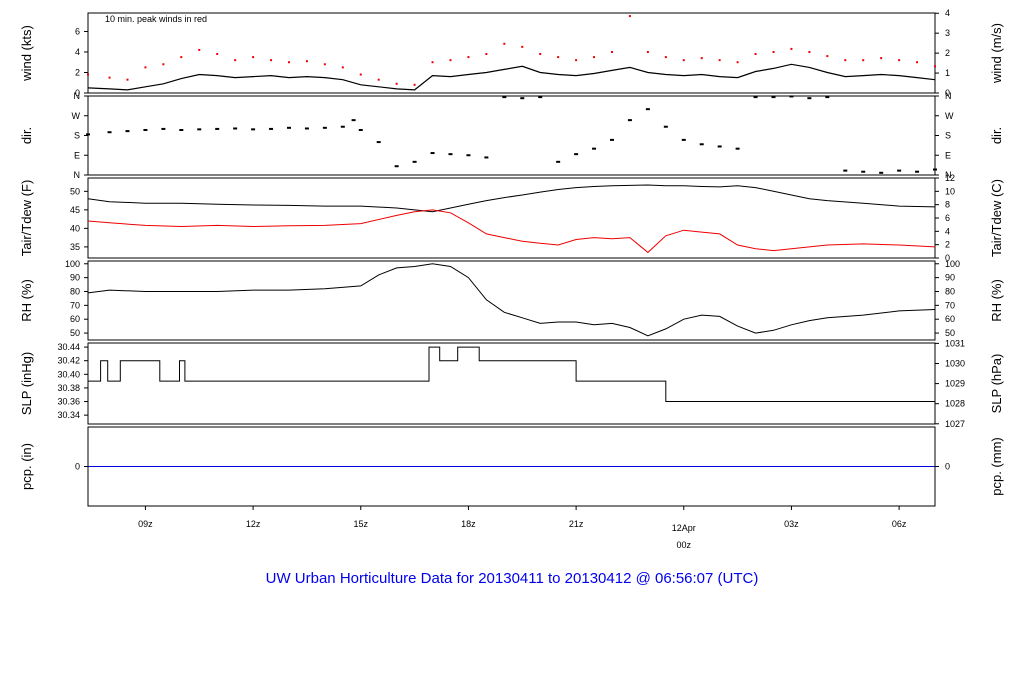  I want to click on ylabel-right: dir., so click(996, 135).